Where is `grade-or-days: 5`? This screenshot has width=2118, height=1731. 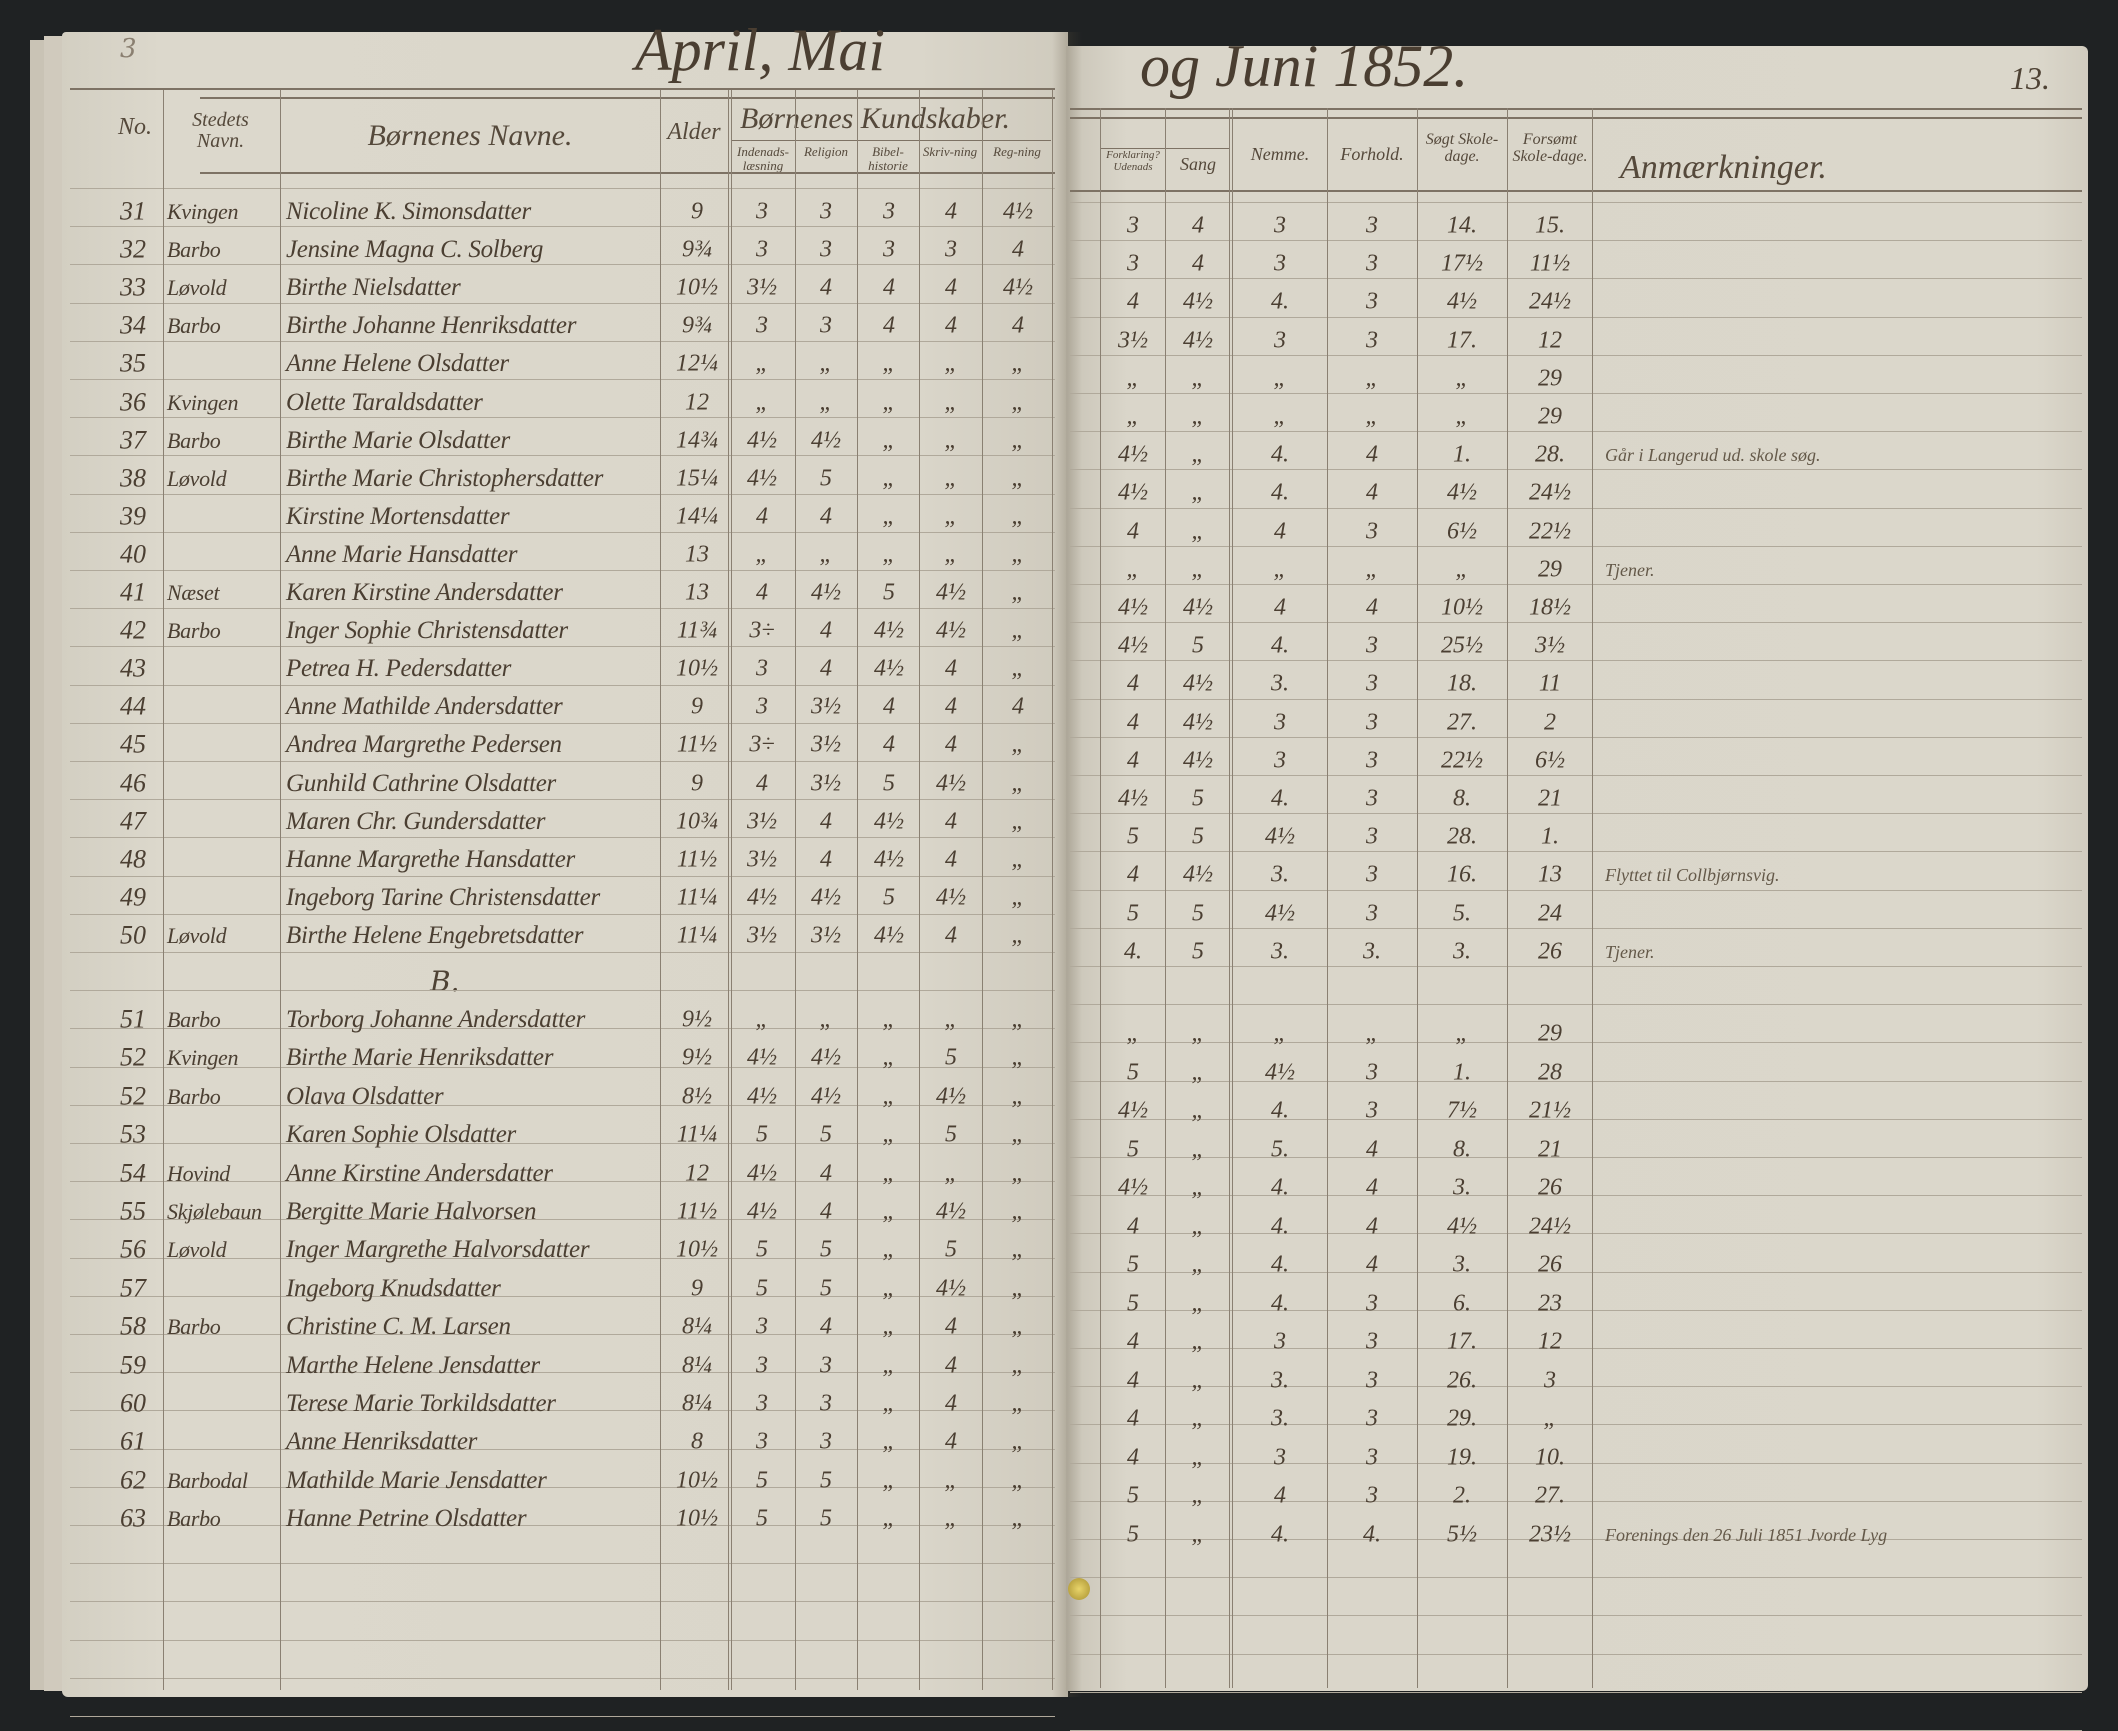 grade-or-days: 5 is located at coordinates (1198, 913).